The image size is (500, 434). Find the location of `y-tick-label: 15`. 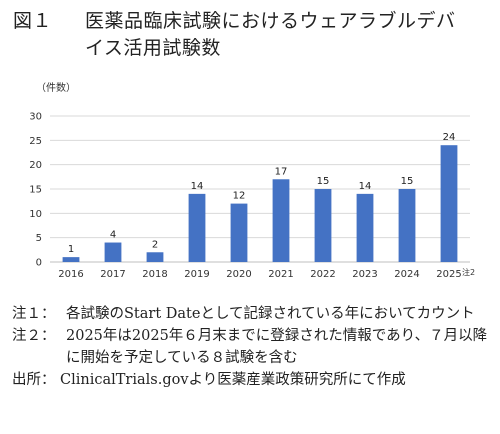

y-tick-label: 15 is located at coordinates (35, 190).